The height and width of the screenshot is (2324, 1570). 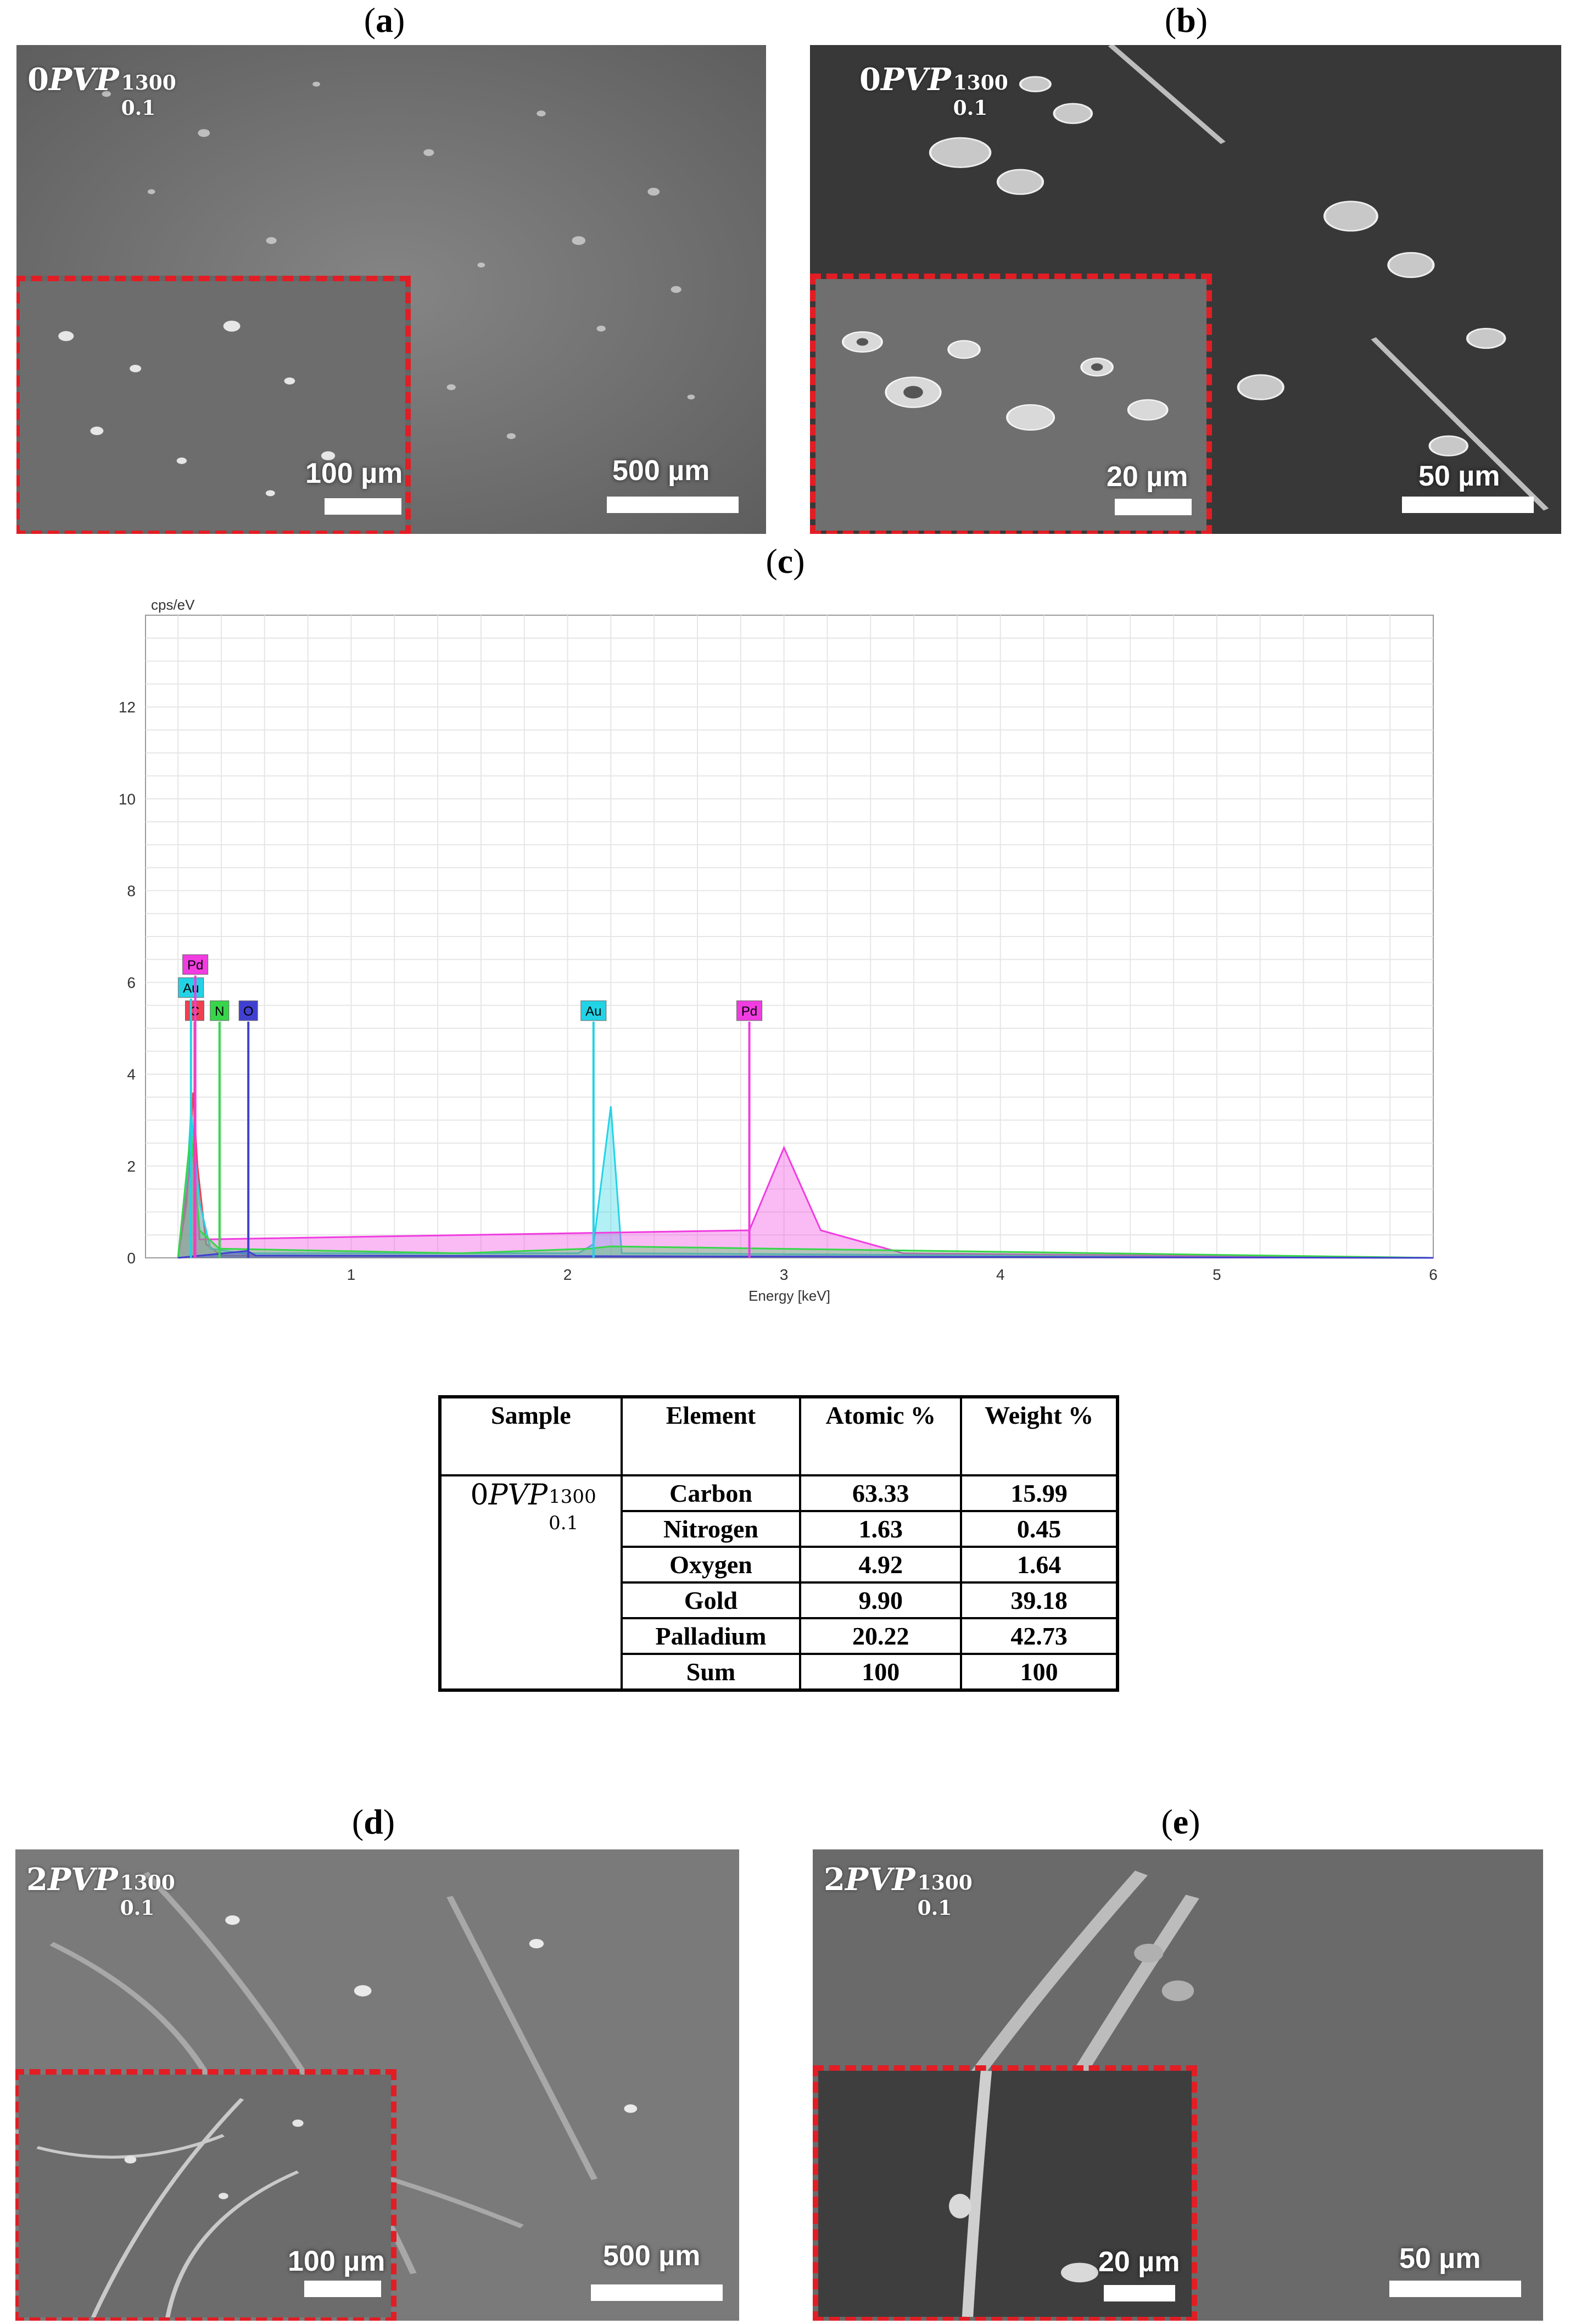 I want to click on inset-scale-bar-b, so click(x=1154, y=507).